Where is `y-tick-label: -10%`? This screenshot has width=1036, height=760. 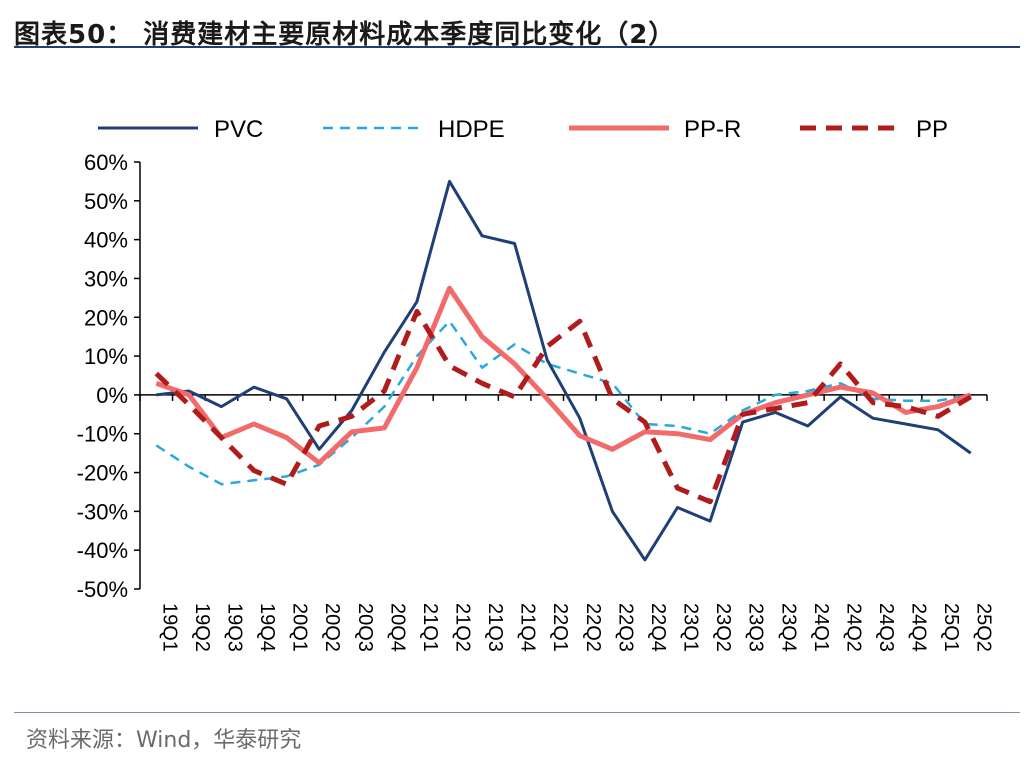 y-tick-label: -10% is located at coordinates (102, 434).